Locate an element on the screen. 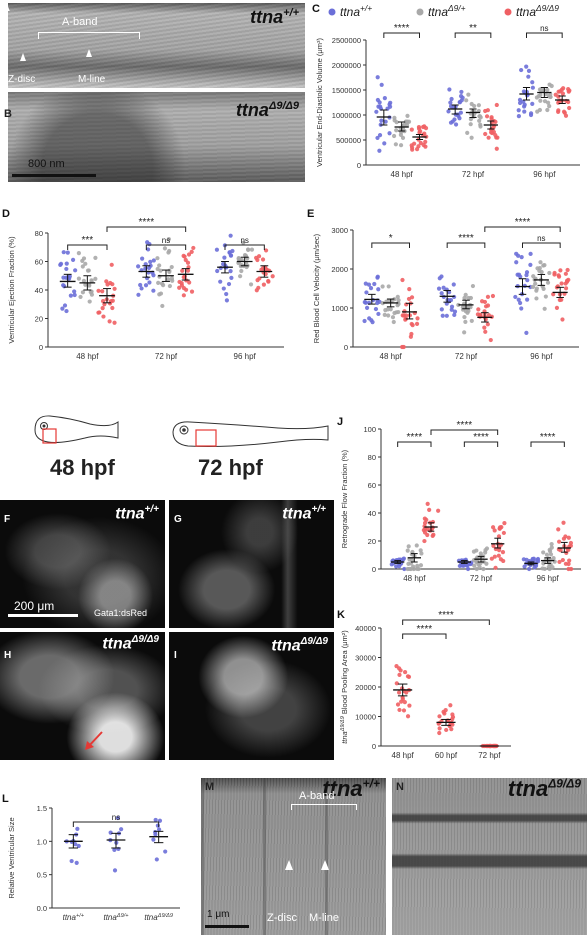 Image resolution: width=587 pixels, height=937 pixels. panel-label: C is located at coordinates (316, 9).